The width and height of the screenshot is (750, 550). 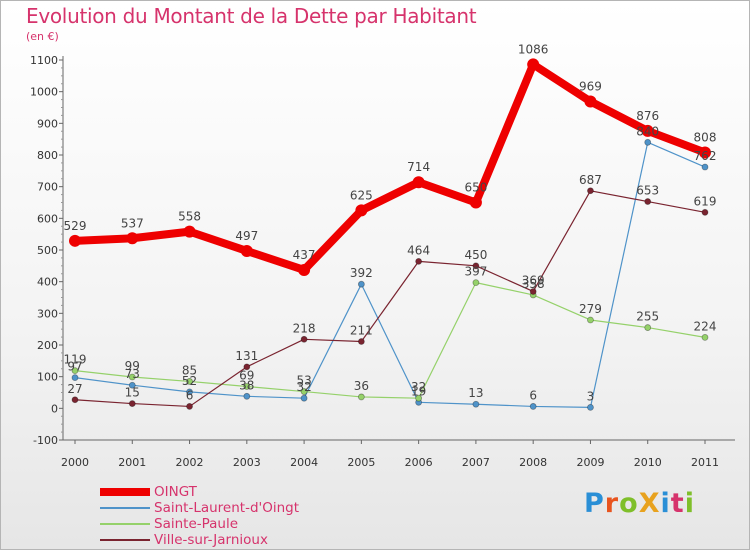 I want to click on data-label: 19, so click(x=418, y=391).